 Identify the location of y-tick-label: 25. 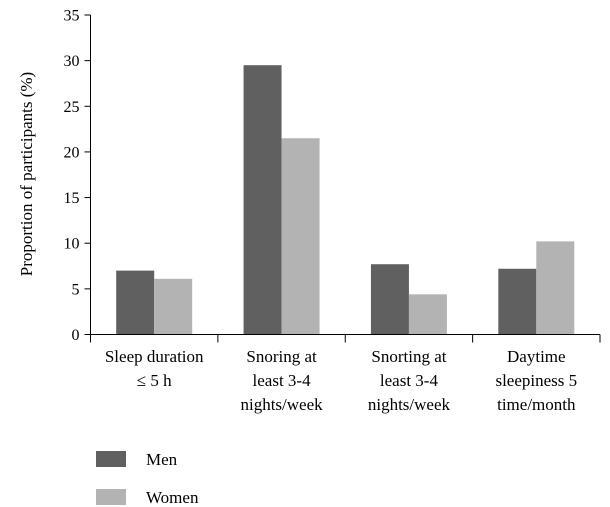
(72, 107).